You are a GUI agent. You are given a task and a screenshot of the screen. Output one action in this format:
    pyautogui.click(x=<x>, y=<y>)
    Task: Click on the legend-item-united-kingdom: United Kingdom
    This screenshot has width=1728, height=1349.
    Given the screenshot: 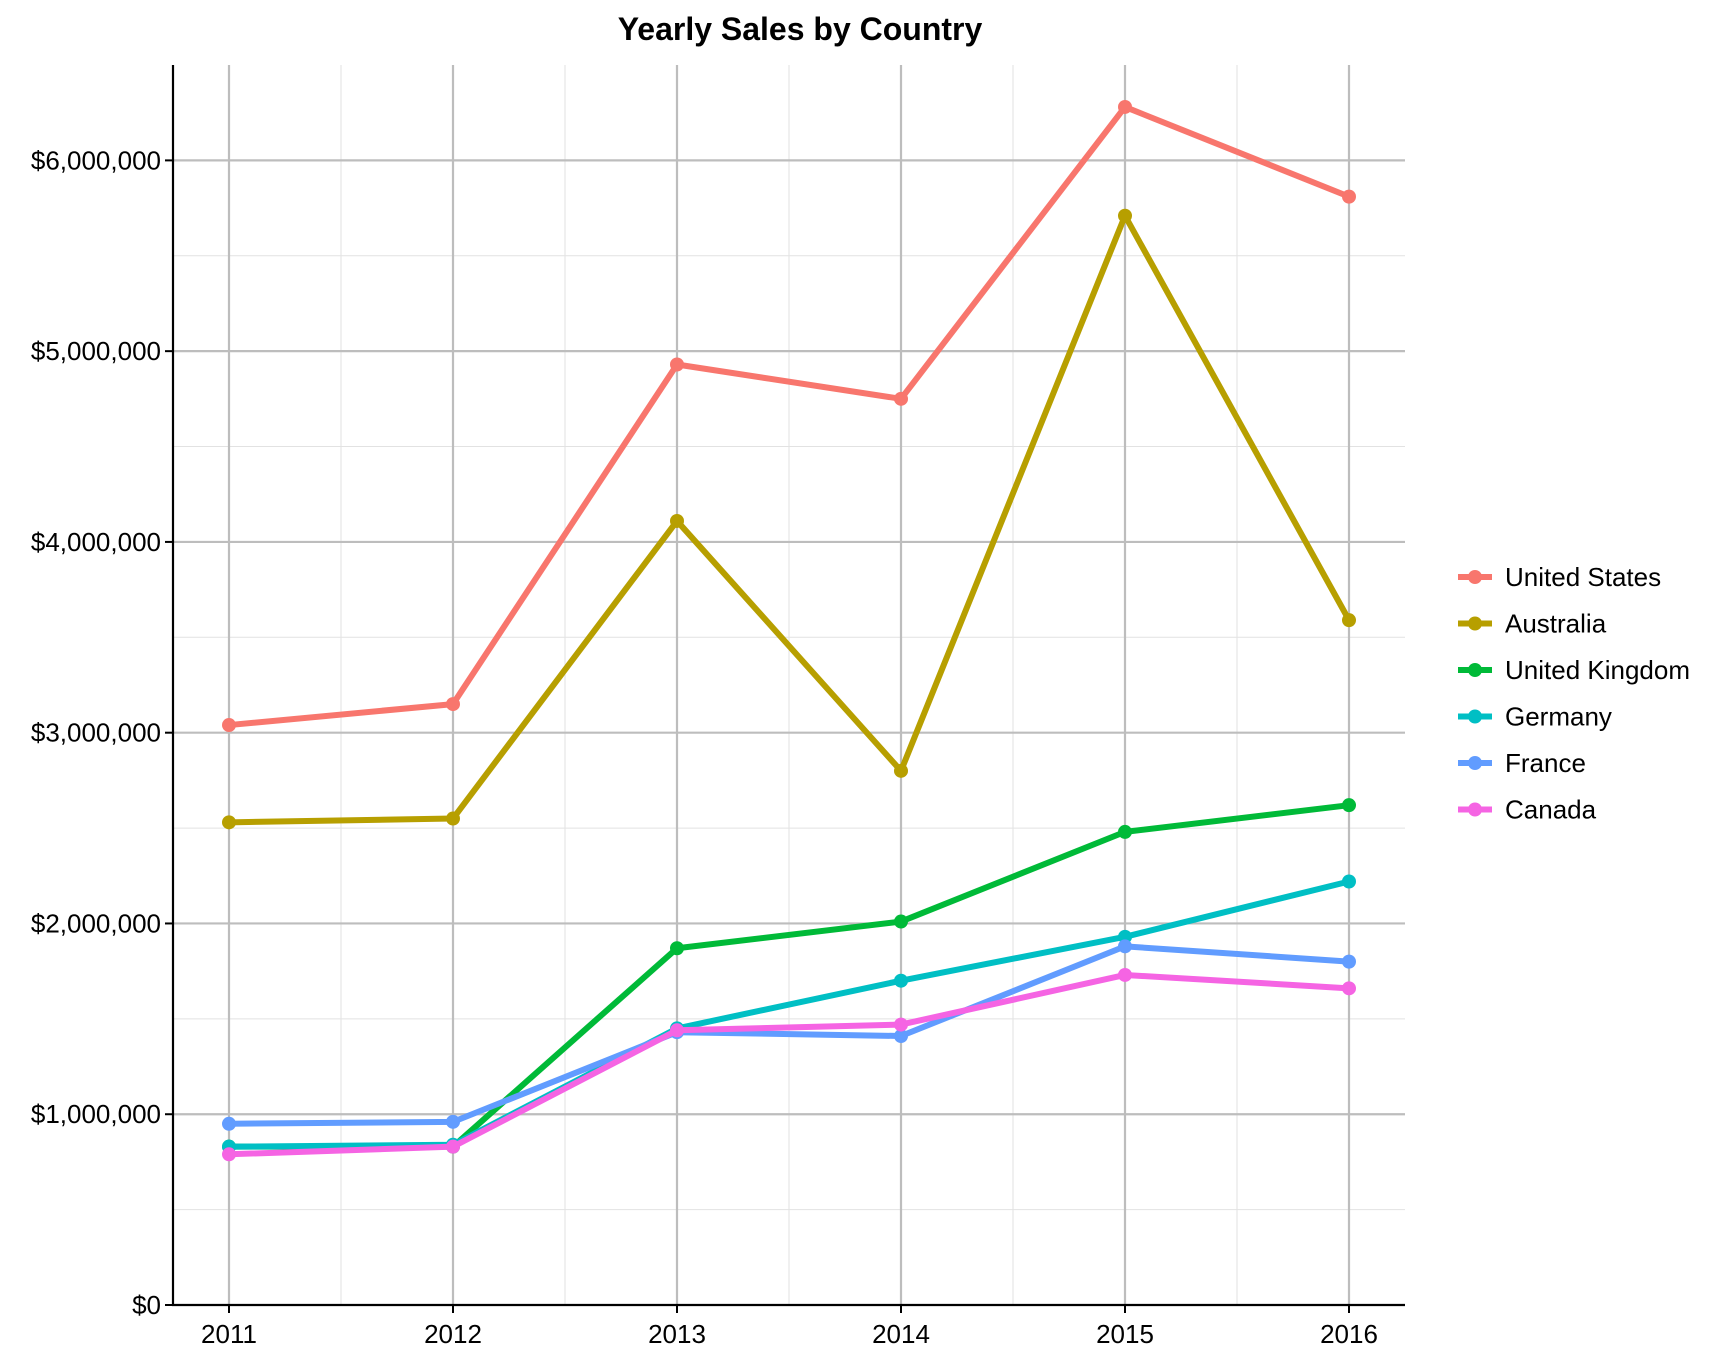 What is the action you would take?
    pyautogui.click(x=1574, y=670)
    